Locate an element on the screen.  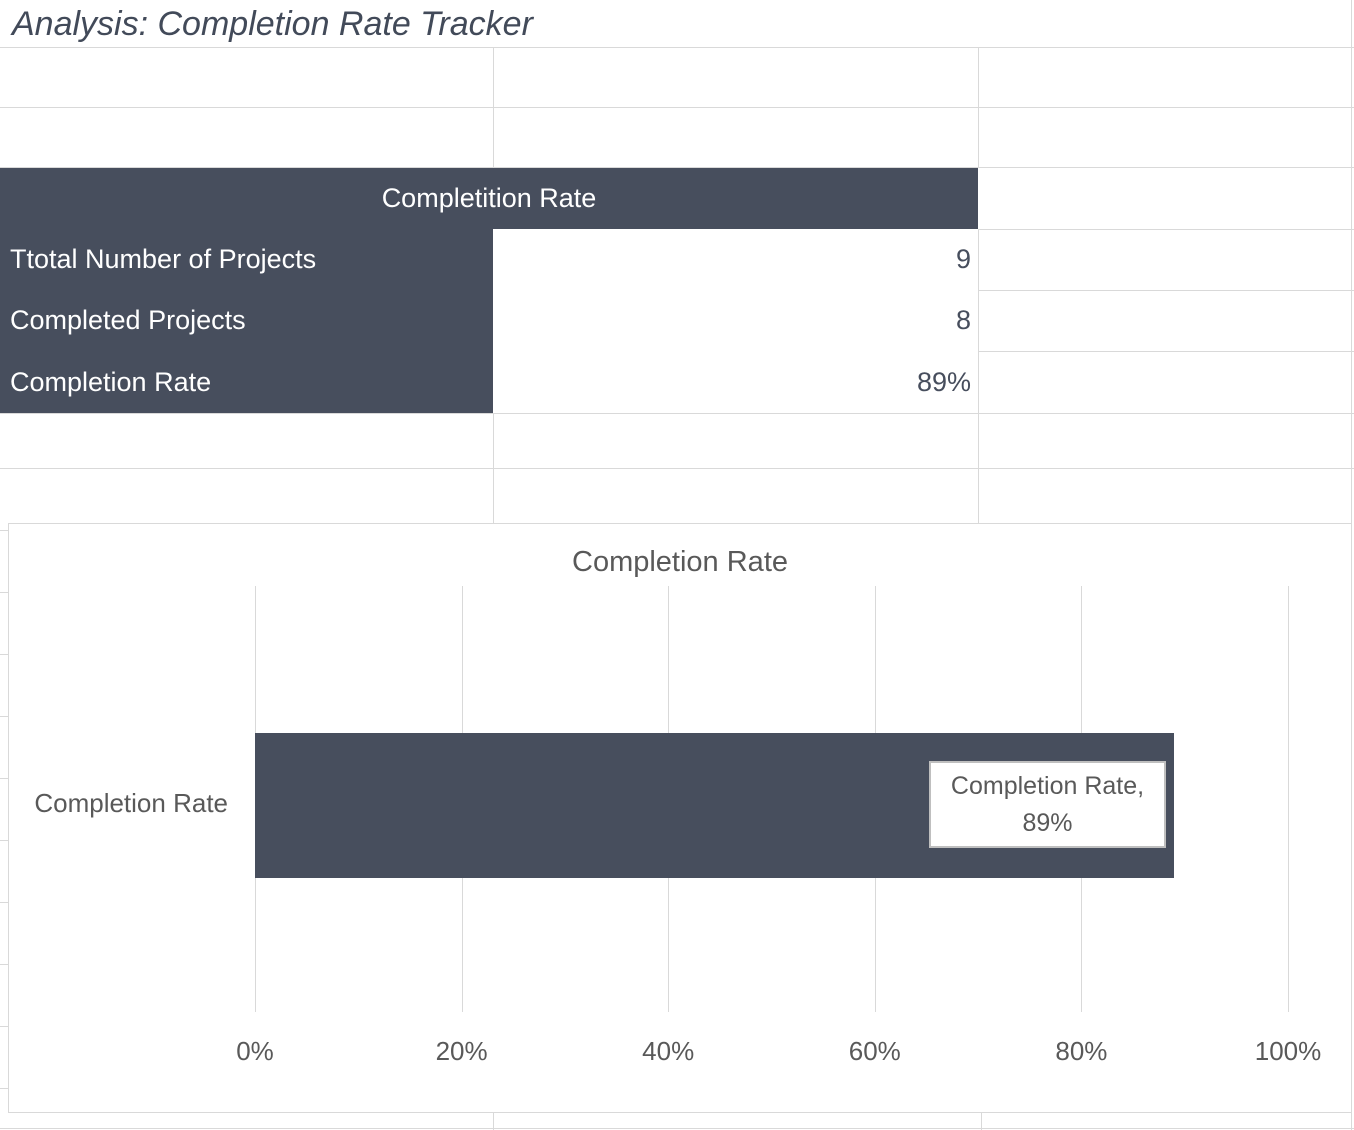
table-label-cell: Completion Rate is located at coordinates (246, 382).